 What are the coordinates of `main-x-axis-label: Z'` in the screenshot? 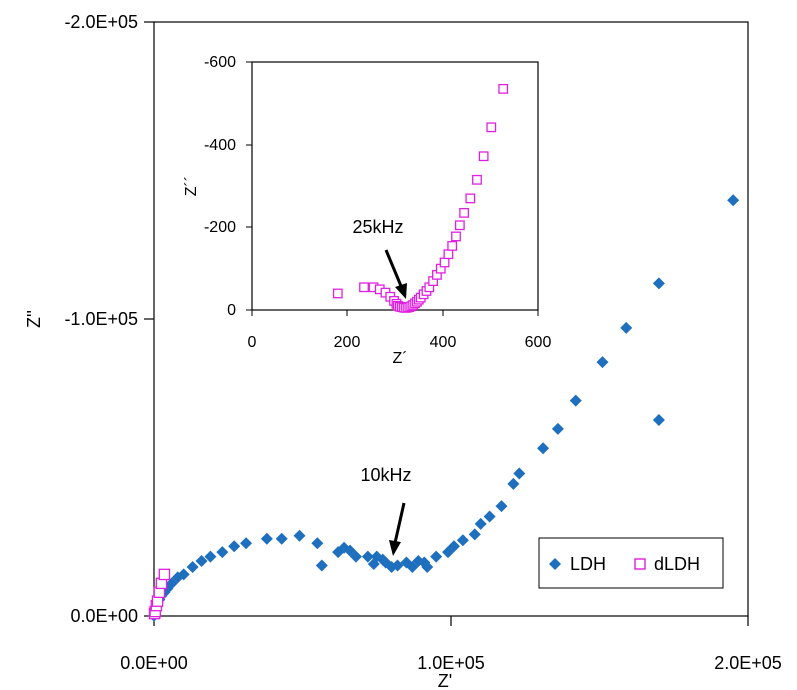 It's located at (445, 680).